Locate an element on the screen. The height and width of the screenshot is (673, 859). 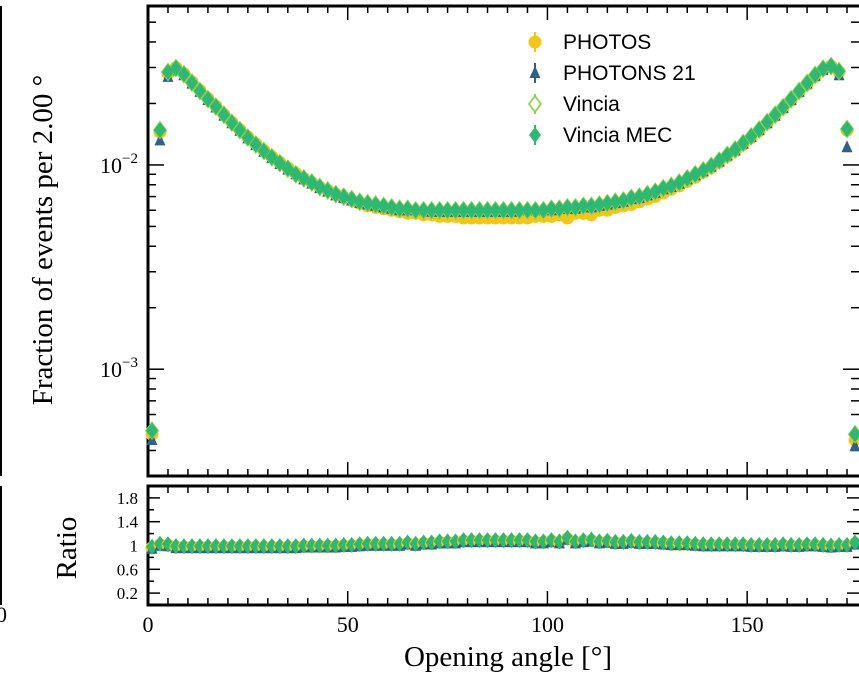
x-tick-label: 0 is located at coordinates (148, 624).